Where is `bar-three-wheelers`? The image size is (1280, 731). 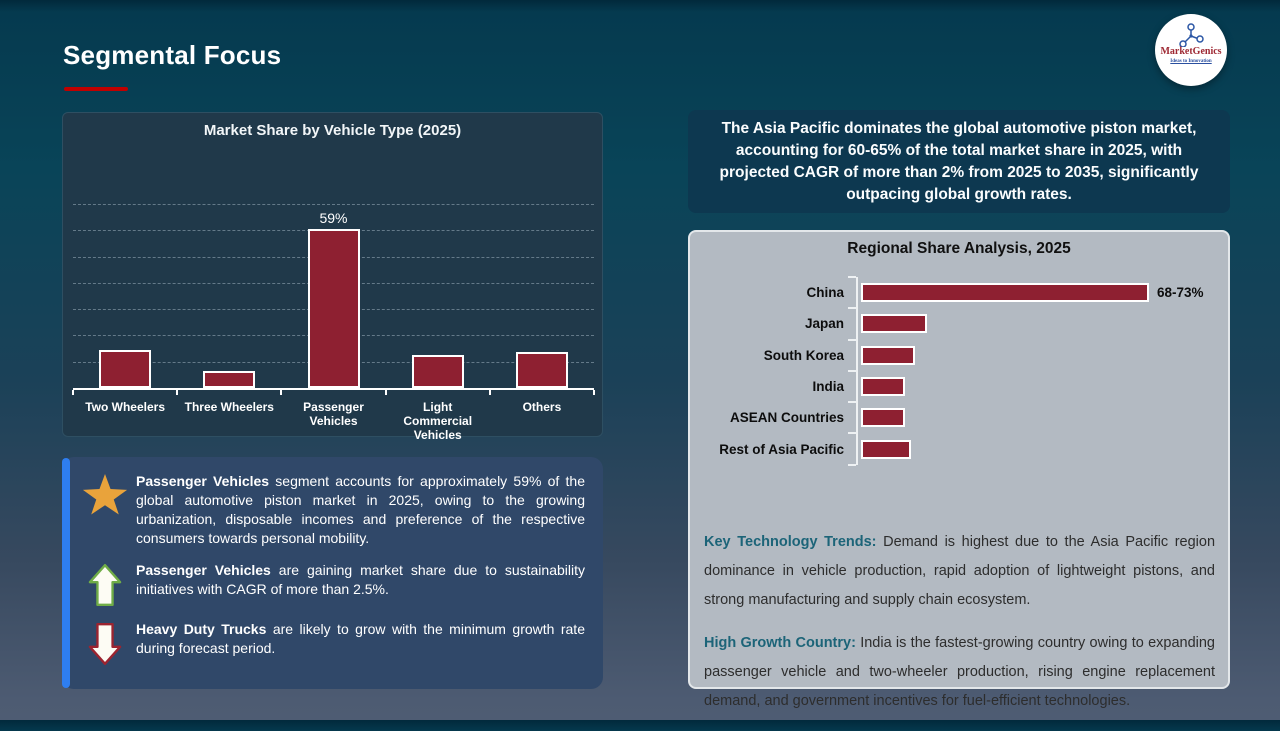 bar-three-wheelers is located at coordinates (229, 379).